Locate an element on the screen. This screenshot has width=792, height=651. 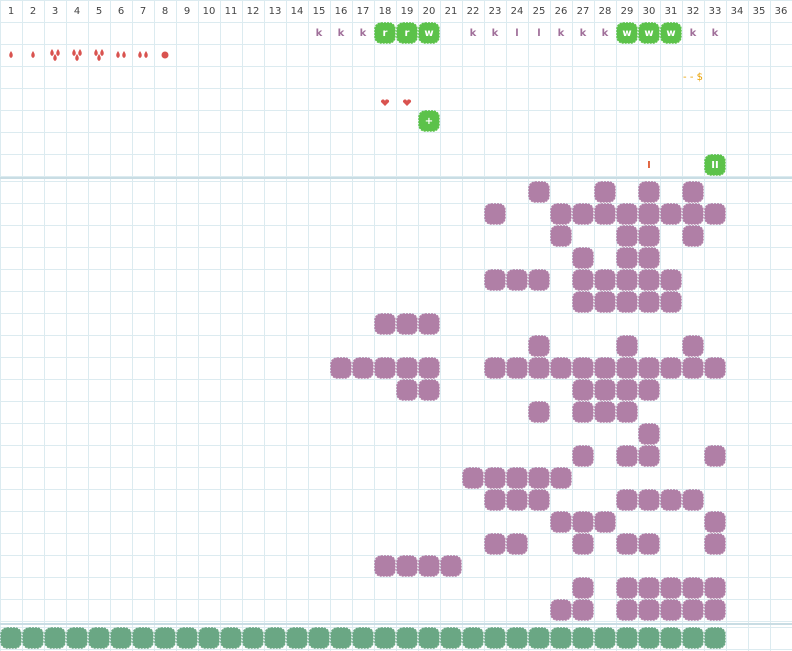
column-number: 23 is located at coordinates (495, 11).